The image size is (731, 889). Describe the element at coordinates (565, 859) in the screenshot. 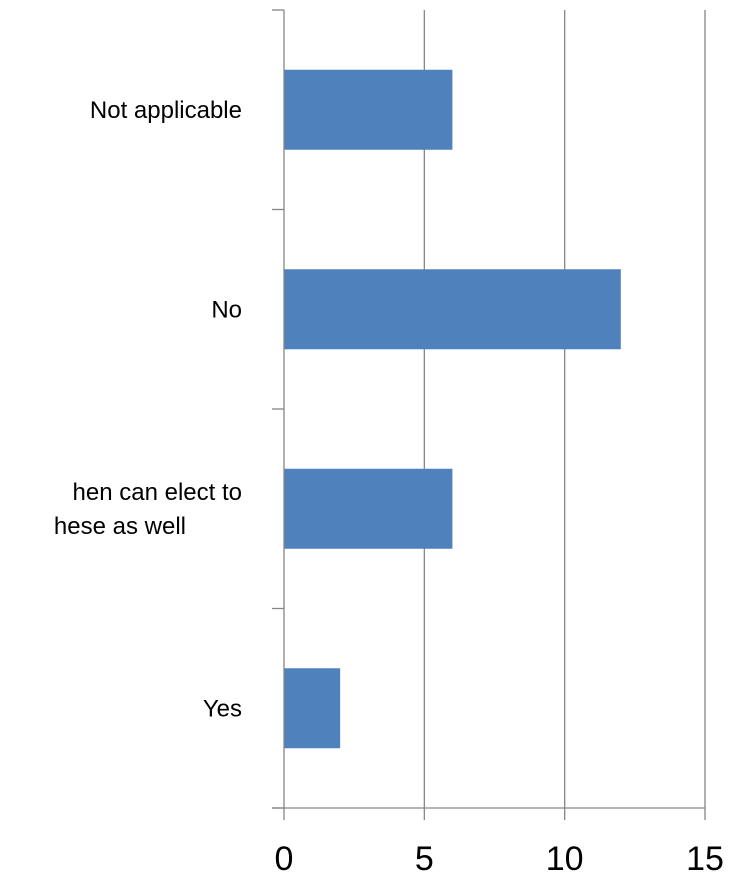

I see `x-tick-label-10: 10` at that location.